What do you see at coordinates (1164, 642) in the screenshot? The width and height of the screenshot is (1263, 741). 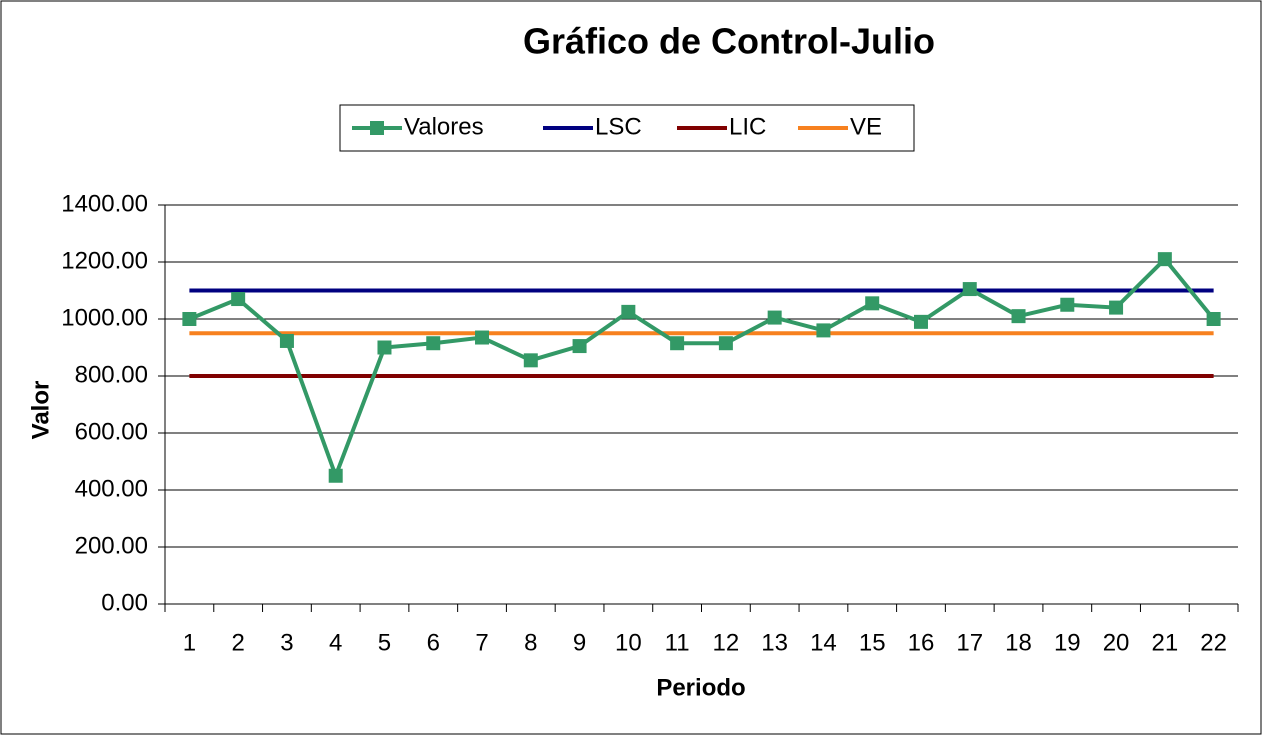 I see `x-tick-label: 21` at bounding box center [1164, 642].